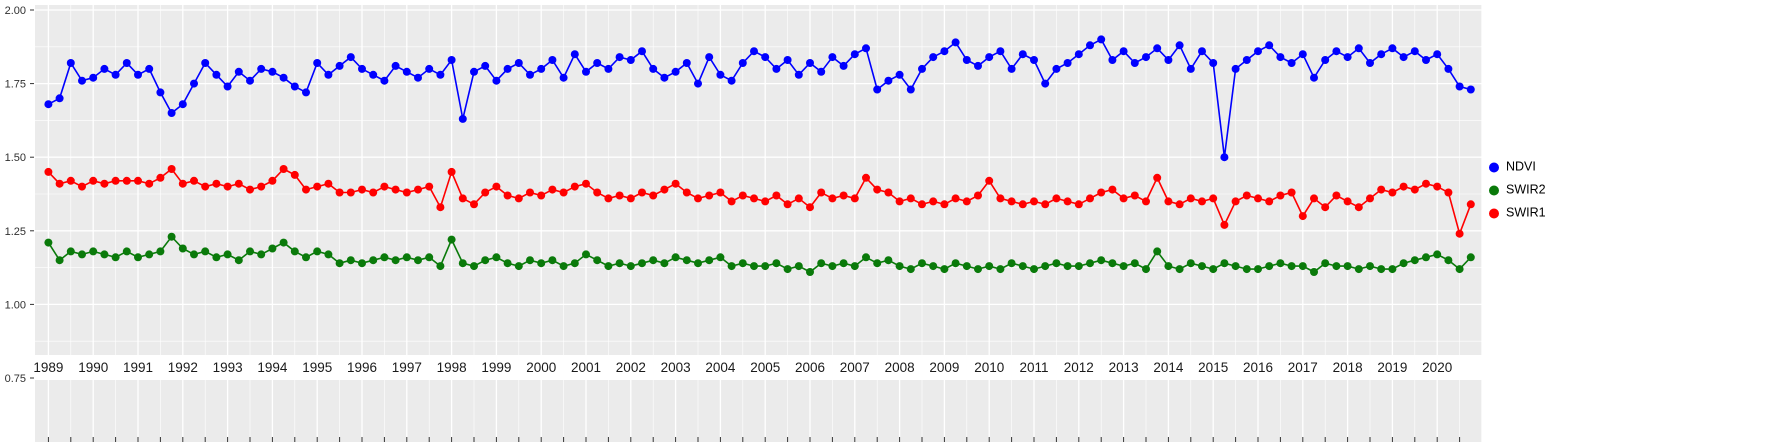  I want to click on x-axis-tick-label: 1989, so click(48, 367).